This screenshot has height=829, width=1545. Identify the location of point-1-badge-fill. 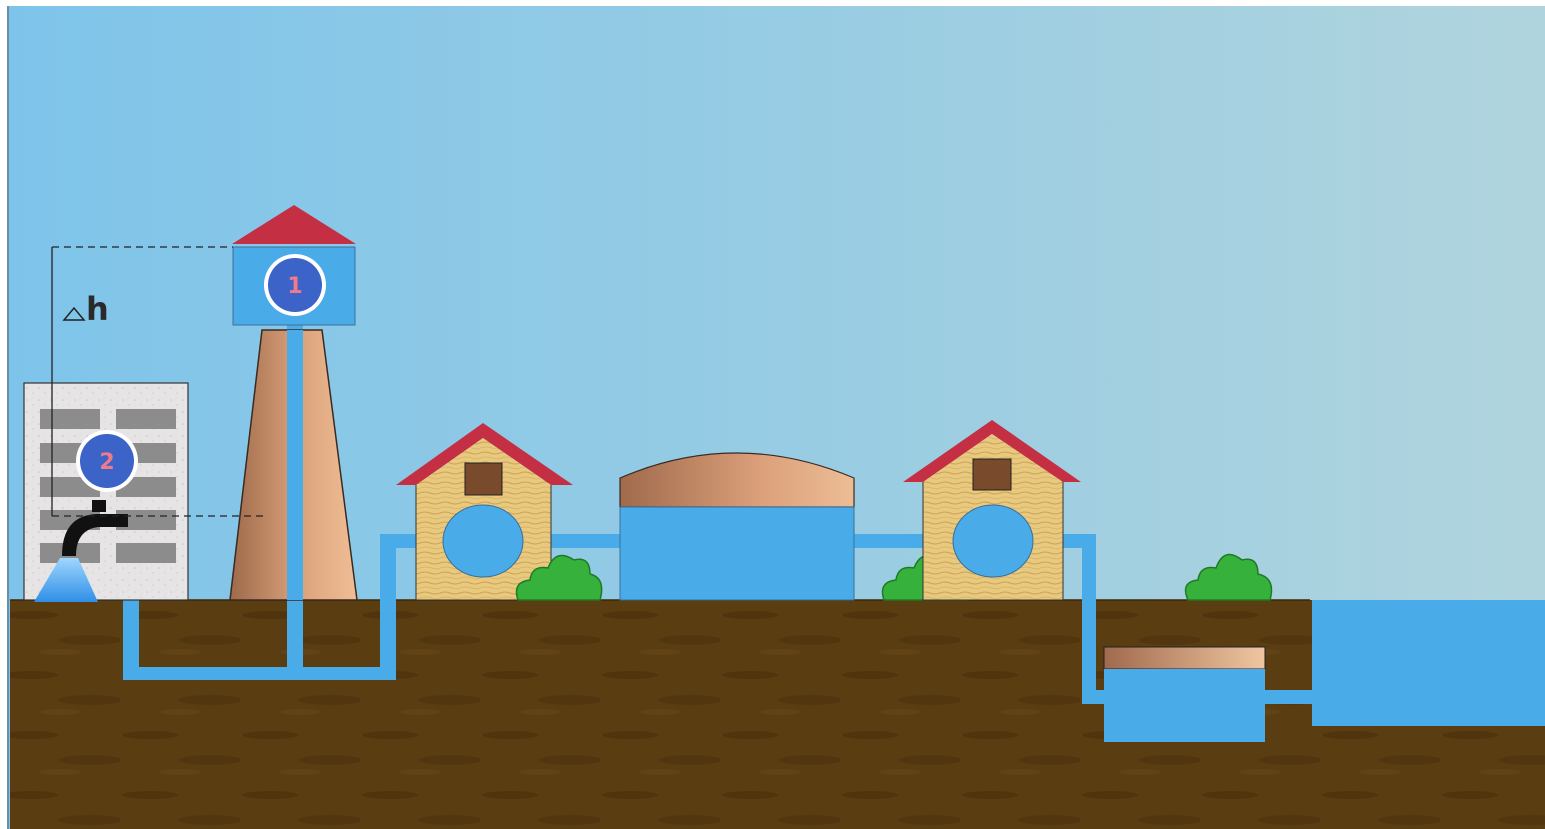
(295, 285).